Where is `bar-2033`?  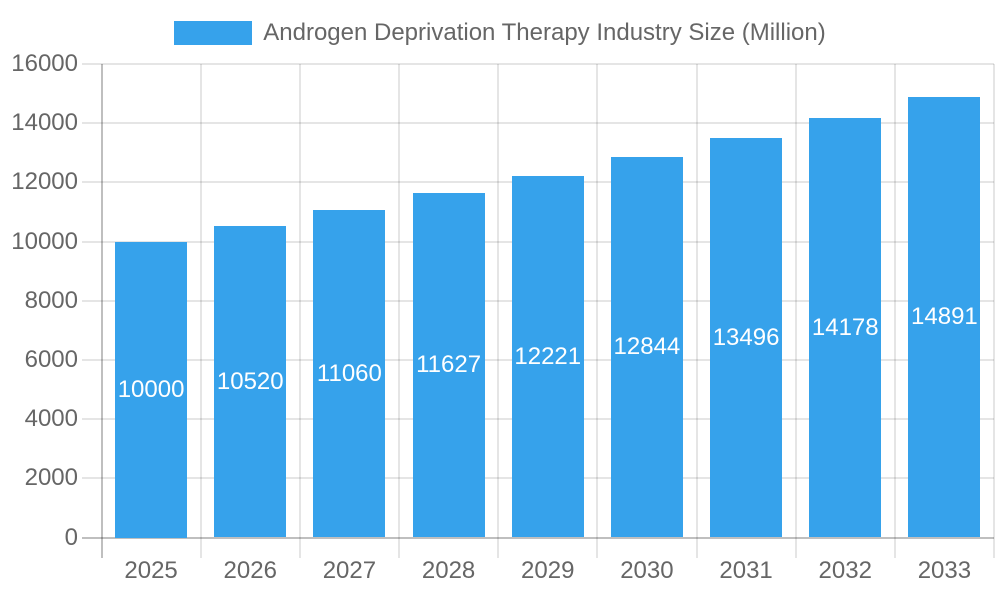
bar-2033 is located at coordinates (944, 317).